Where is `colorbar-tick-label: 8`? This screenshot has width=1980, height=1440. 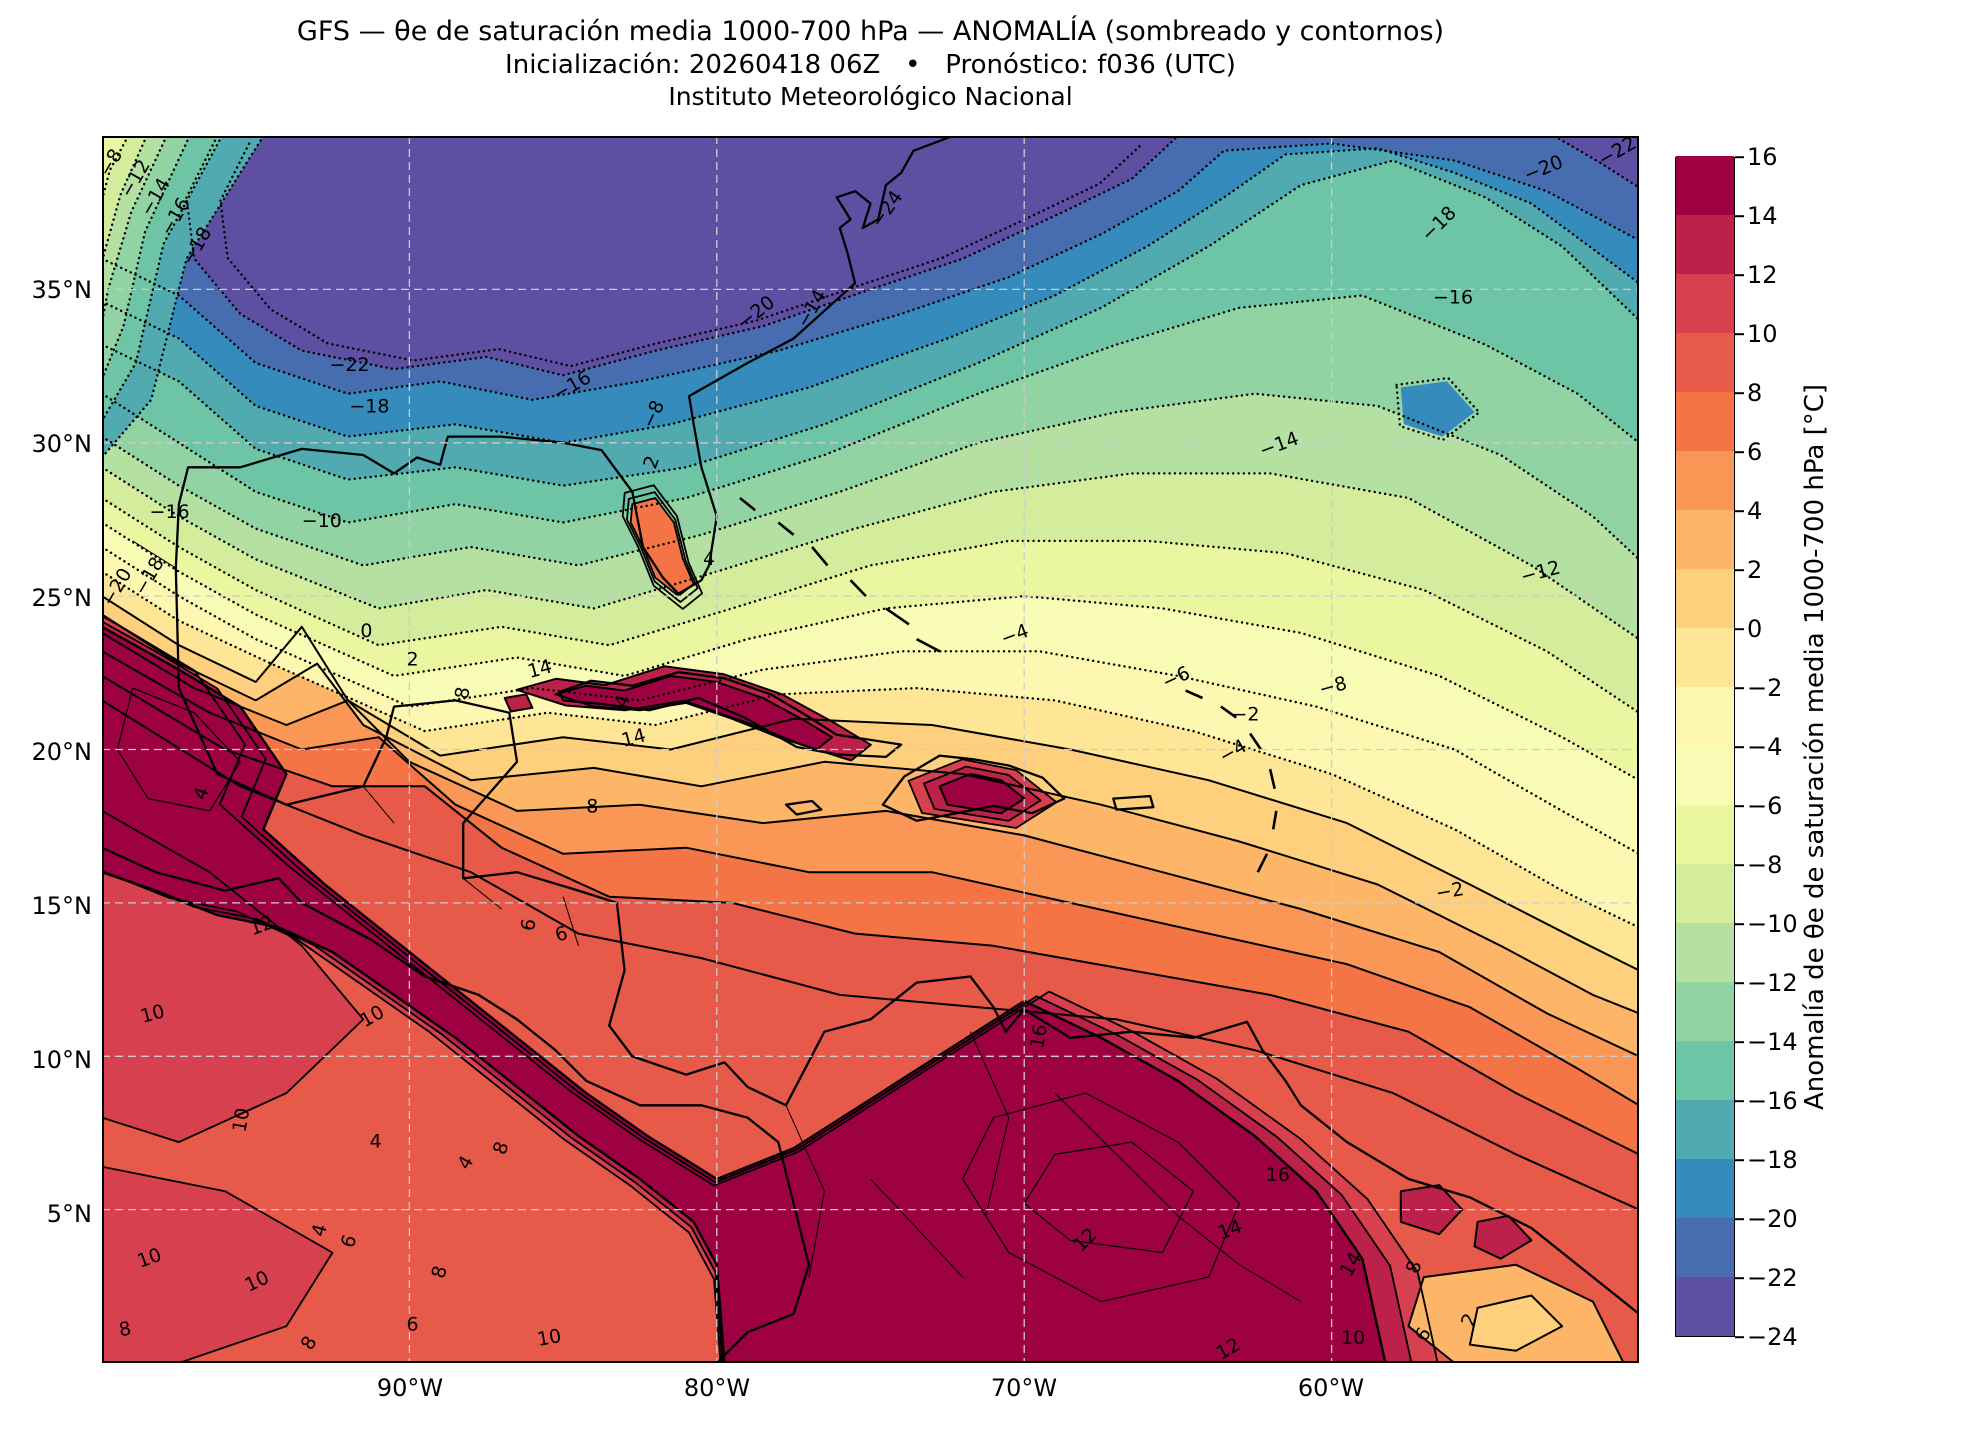 colorbar-tick-label: 8 is located at coordinates (1755, 393).